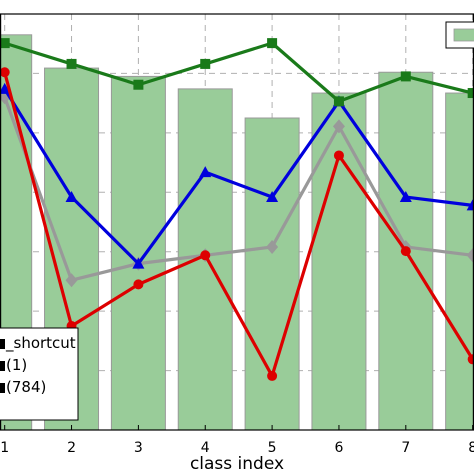  Describe the element at coordinates (26, 387) in the screenshot. I see `legend-entry-label: (784)` at that location.